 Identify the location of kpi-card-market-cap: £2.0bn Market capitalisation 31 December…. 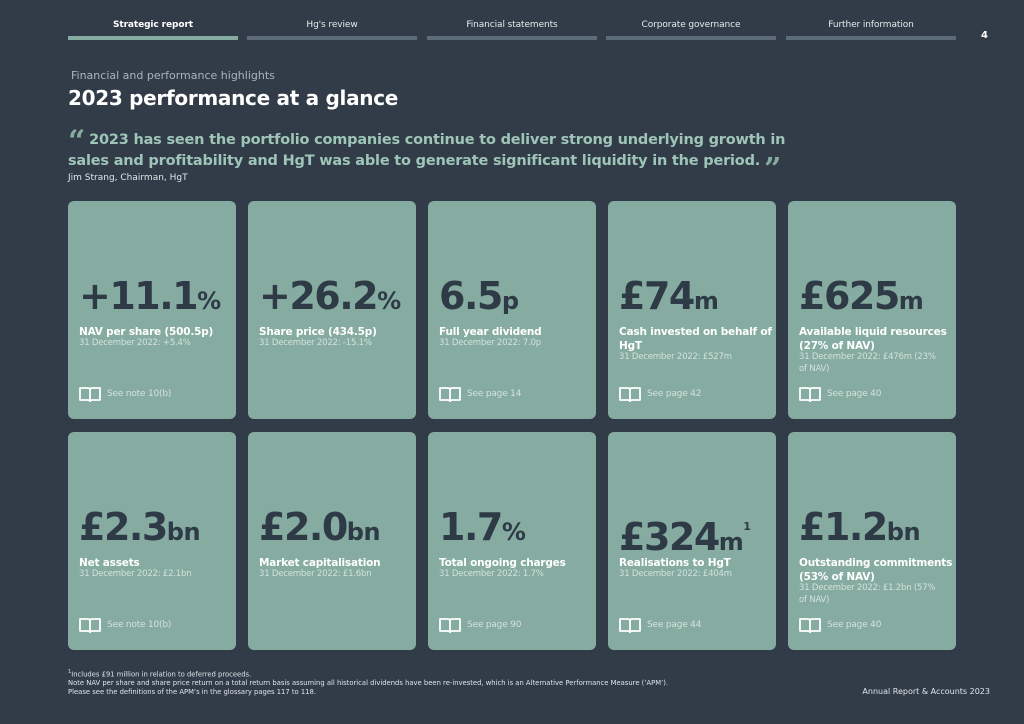
(332, 541).